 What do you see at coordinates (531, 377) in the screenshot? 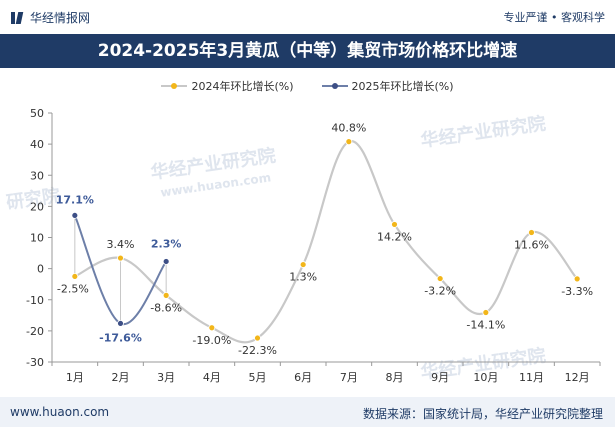
I see `x-tick-label: 11月` at bounding box center [531, 377].